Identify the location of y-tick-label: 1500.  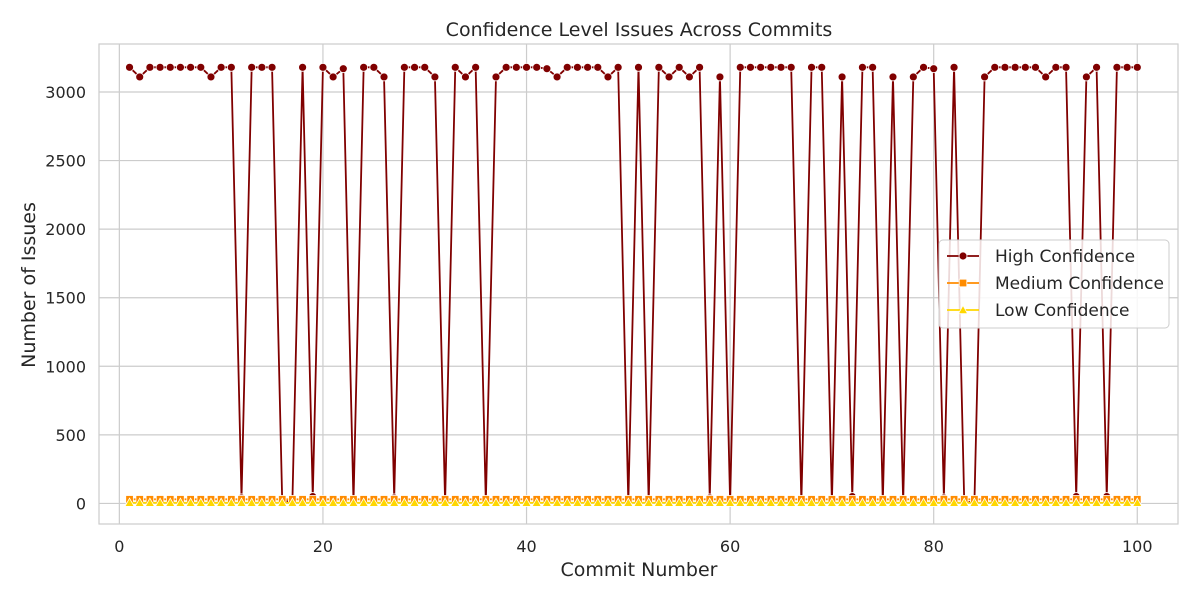
(65, 298).